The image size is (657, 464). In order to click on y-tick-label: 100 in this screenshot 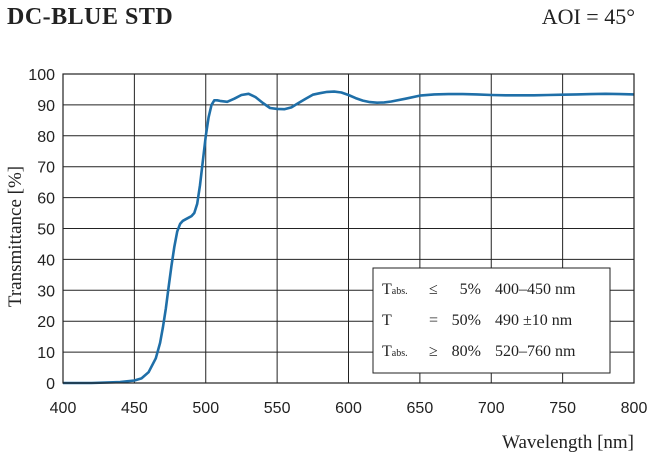, I will do `click(41, 75)`.